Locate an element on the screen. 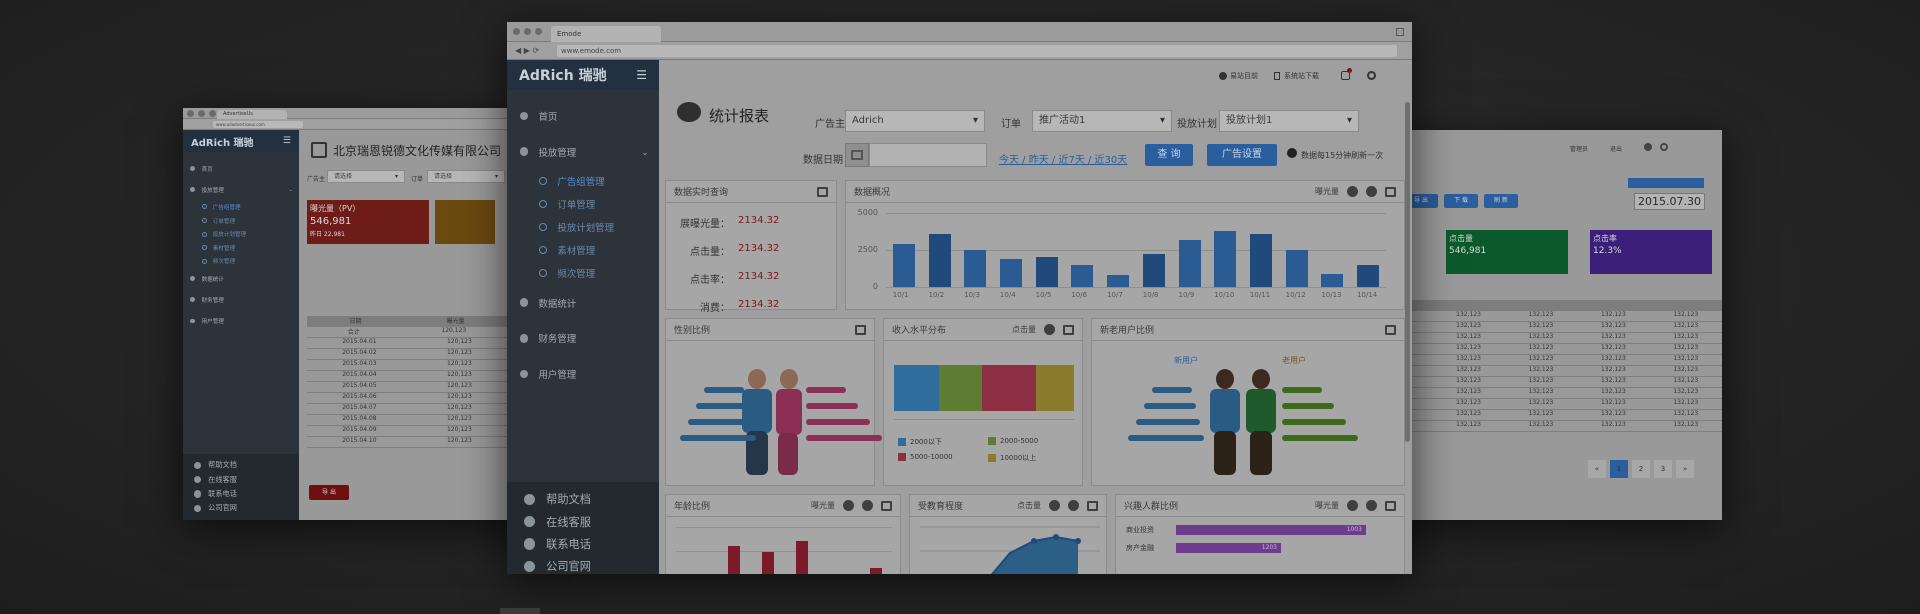 The image size is (1920, 614). date-display: 2015.07.30 is located at coordinates (1669, 201).